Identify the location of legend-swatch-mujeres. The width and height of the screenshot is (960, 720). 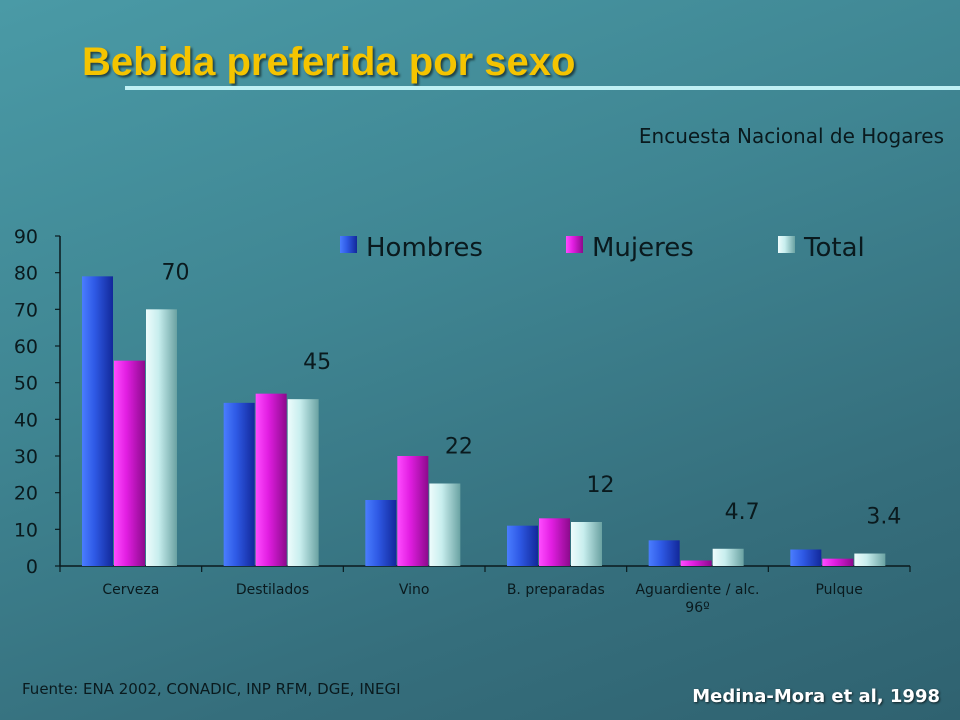
(574, 244).